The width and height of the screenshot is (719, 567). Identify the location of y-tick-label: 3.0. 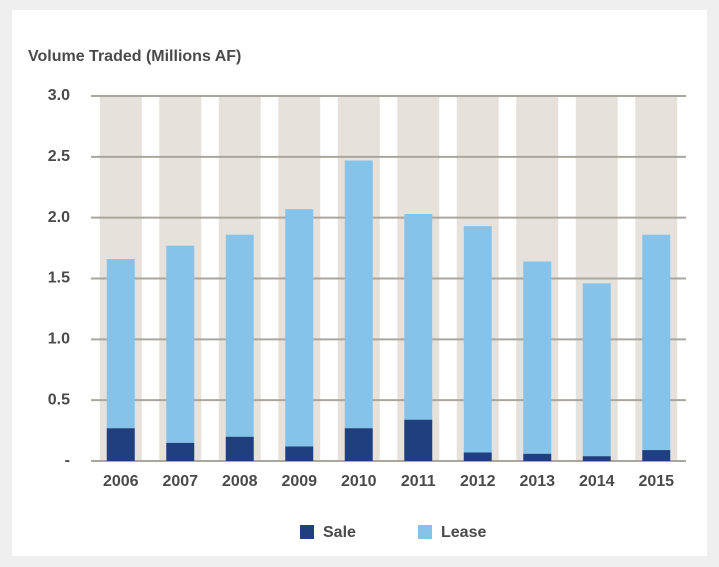
(59, 95).